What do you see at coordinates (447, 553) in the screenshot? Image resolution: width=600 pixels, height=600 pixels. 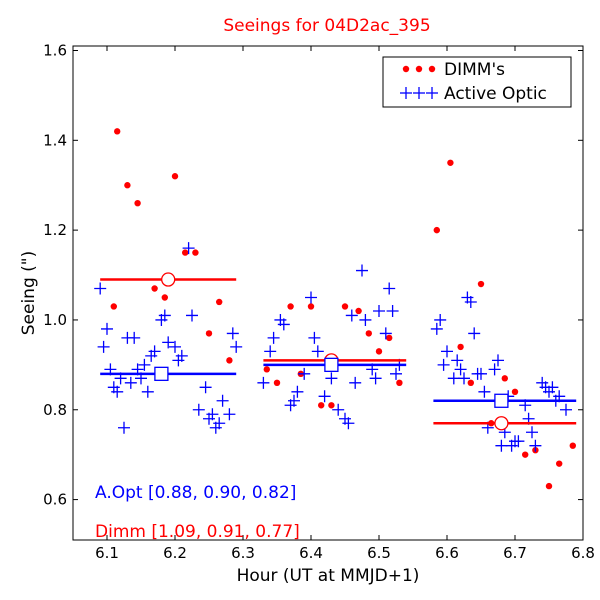 I see `x-tick-label: 6.6` at bounding box center [447, 553].